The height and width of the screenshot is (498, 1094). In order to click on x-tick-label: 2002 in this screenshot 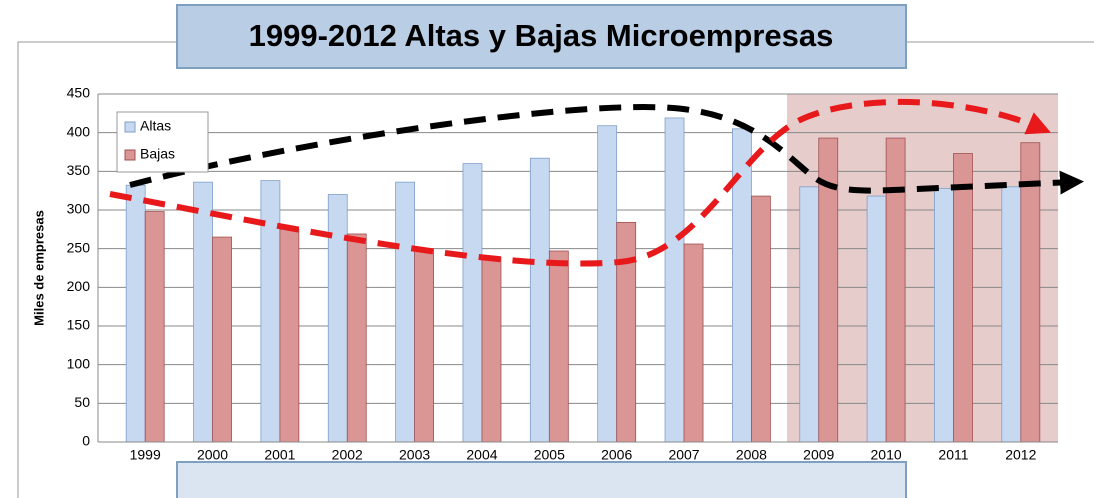, I will do `click(347, 455)`.